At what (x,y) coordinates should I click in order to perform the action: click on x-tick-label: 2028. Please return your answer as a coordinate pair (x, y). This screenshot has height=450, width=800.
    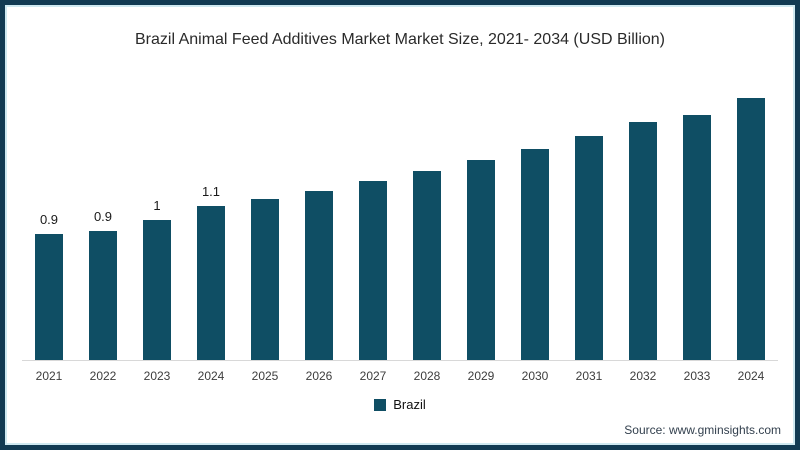
    Looking at the image, I should click on (427, 376).